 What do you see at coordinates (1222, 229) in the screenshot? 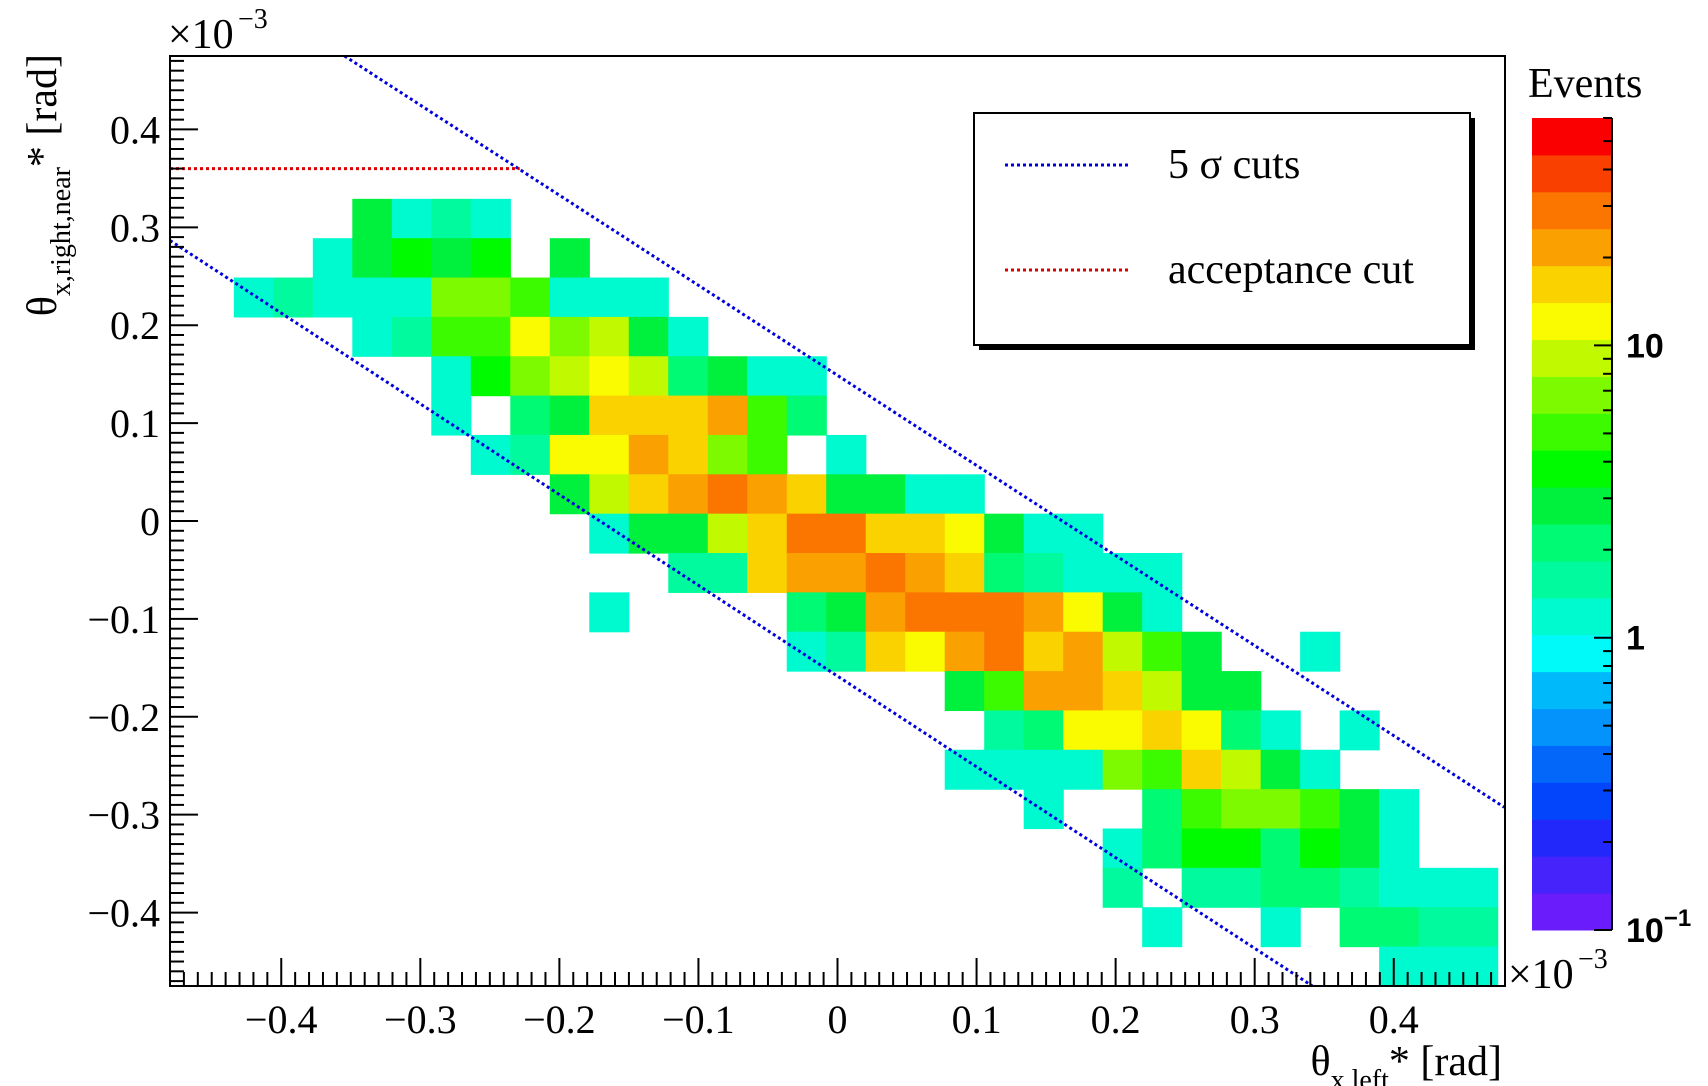
I see `legend-box` at bounding box center [1222, 229].